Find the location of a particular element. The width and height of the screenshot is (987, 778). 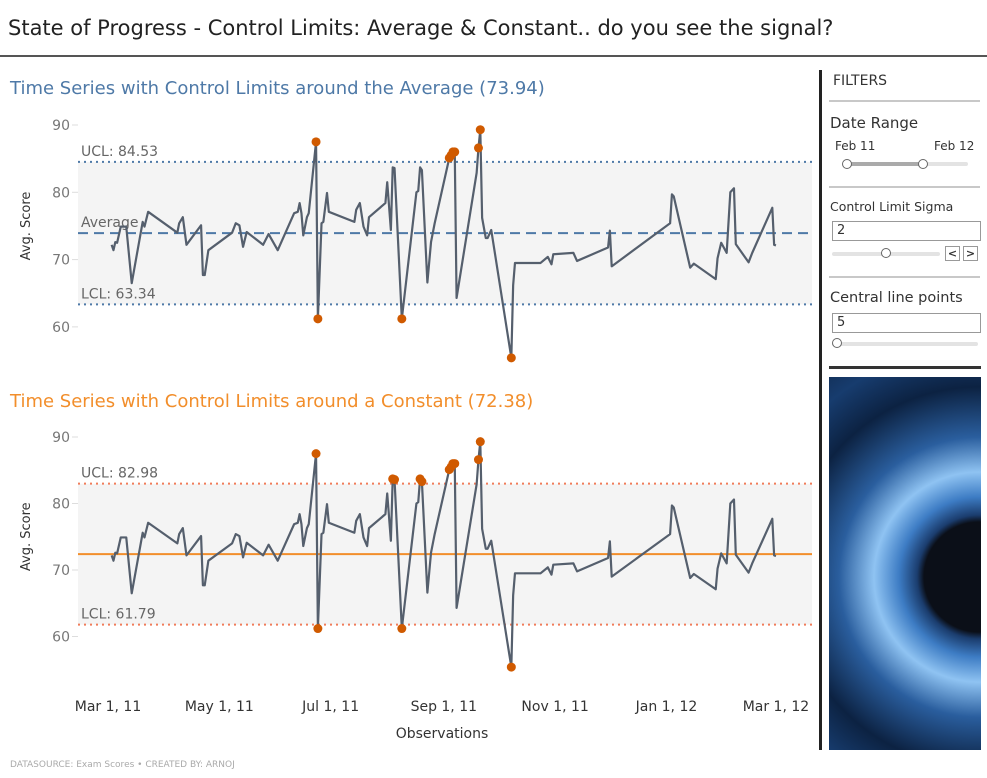

sigma-input: 2 is located at coordinates (906, 231).